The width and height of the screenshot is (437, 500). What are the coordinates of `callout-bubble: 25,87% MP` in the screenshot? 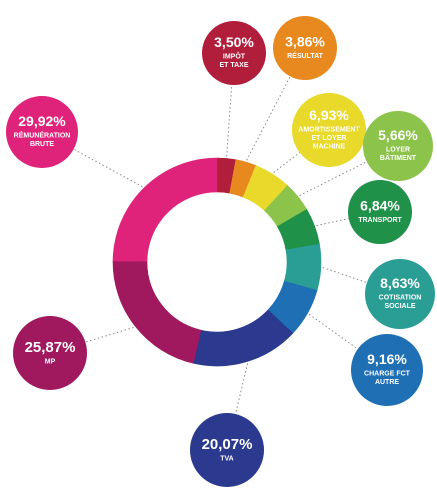 It's located at (50, 353).